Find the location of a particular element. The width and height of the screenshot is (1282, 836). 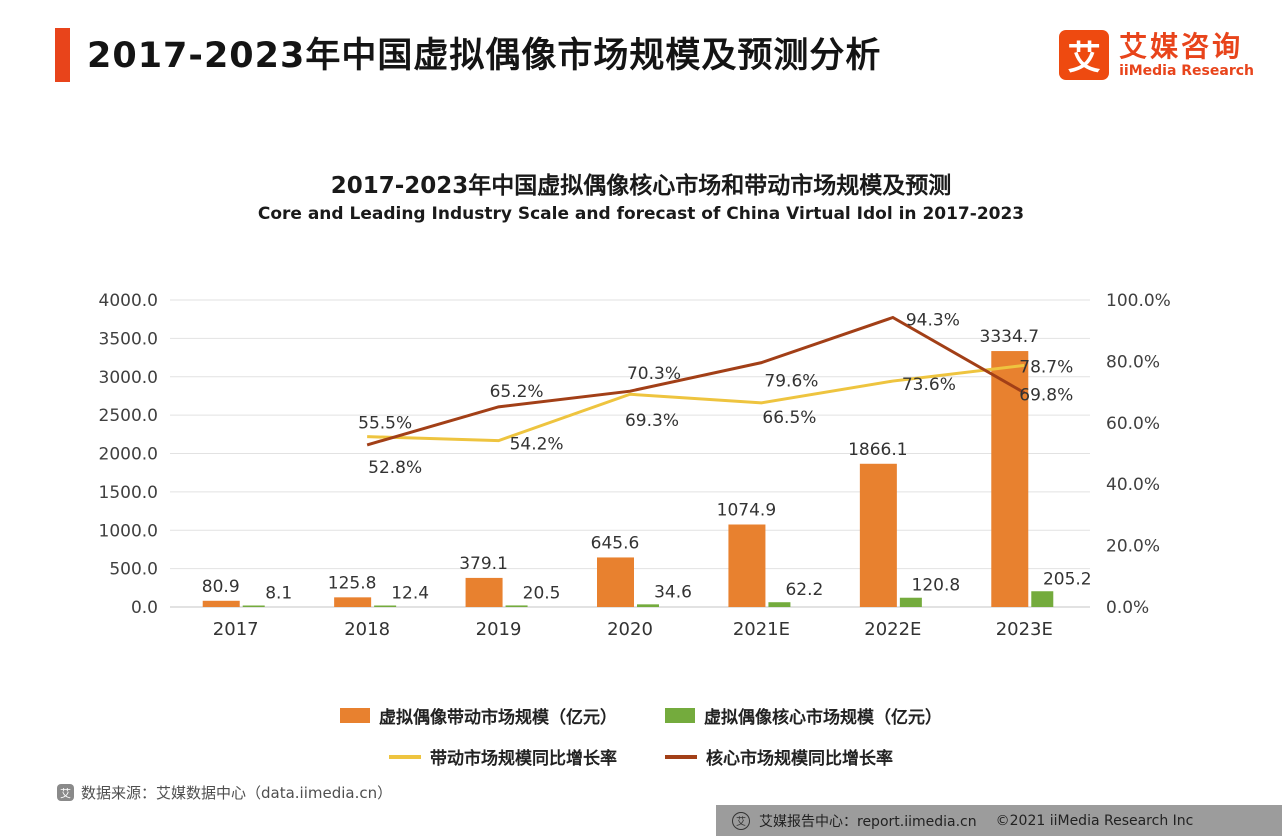

legend-label: 虚拟偶像核心市场规模（亿元） is located at coordinates (823, 718).